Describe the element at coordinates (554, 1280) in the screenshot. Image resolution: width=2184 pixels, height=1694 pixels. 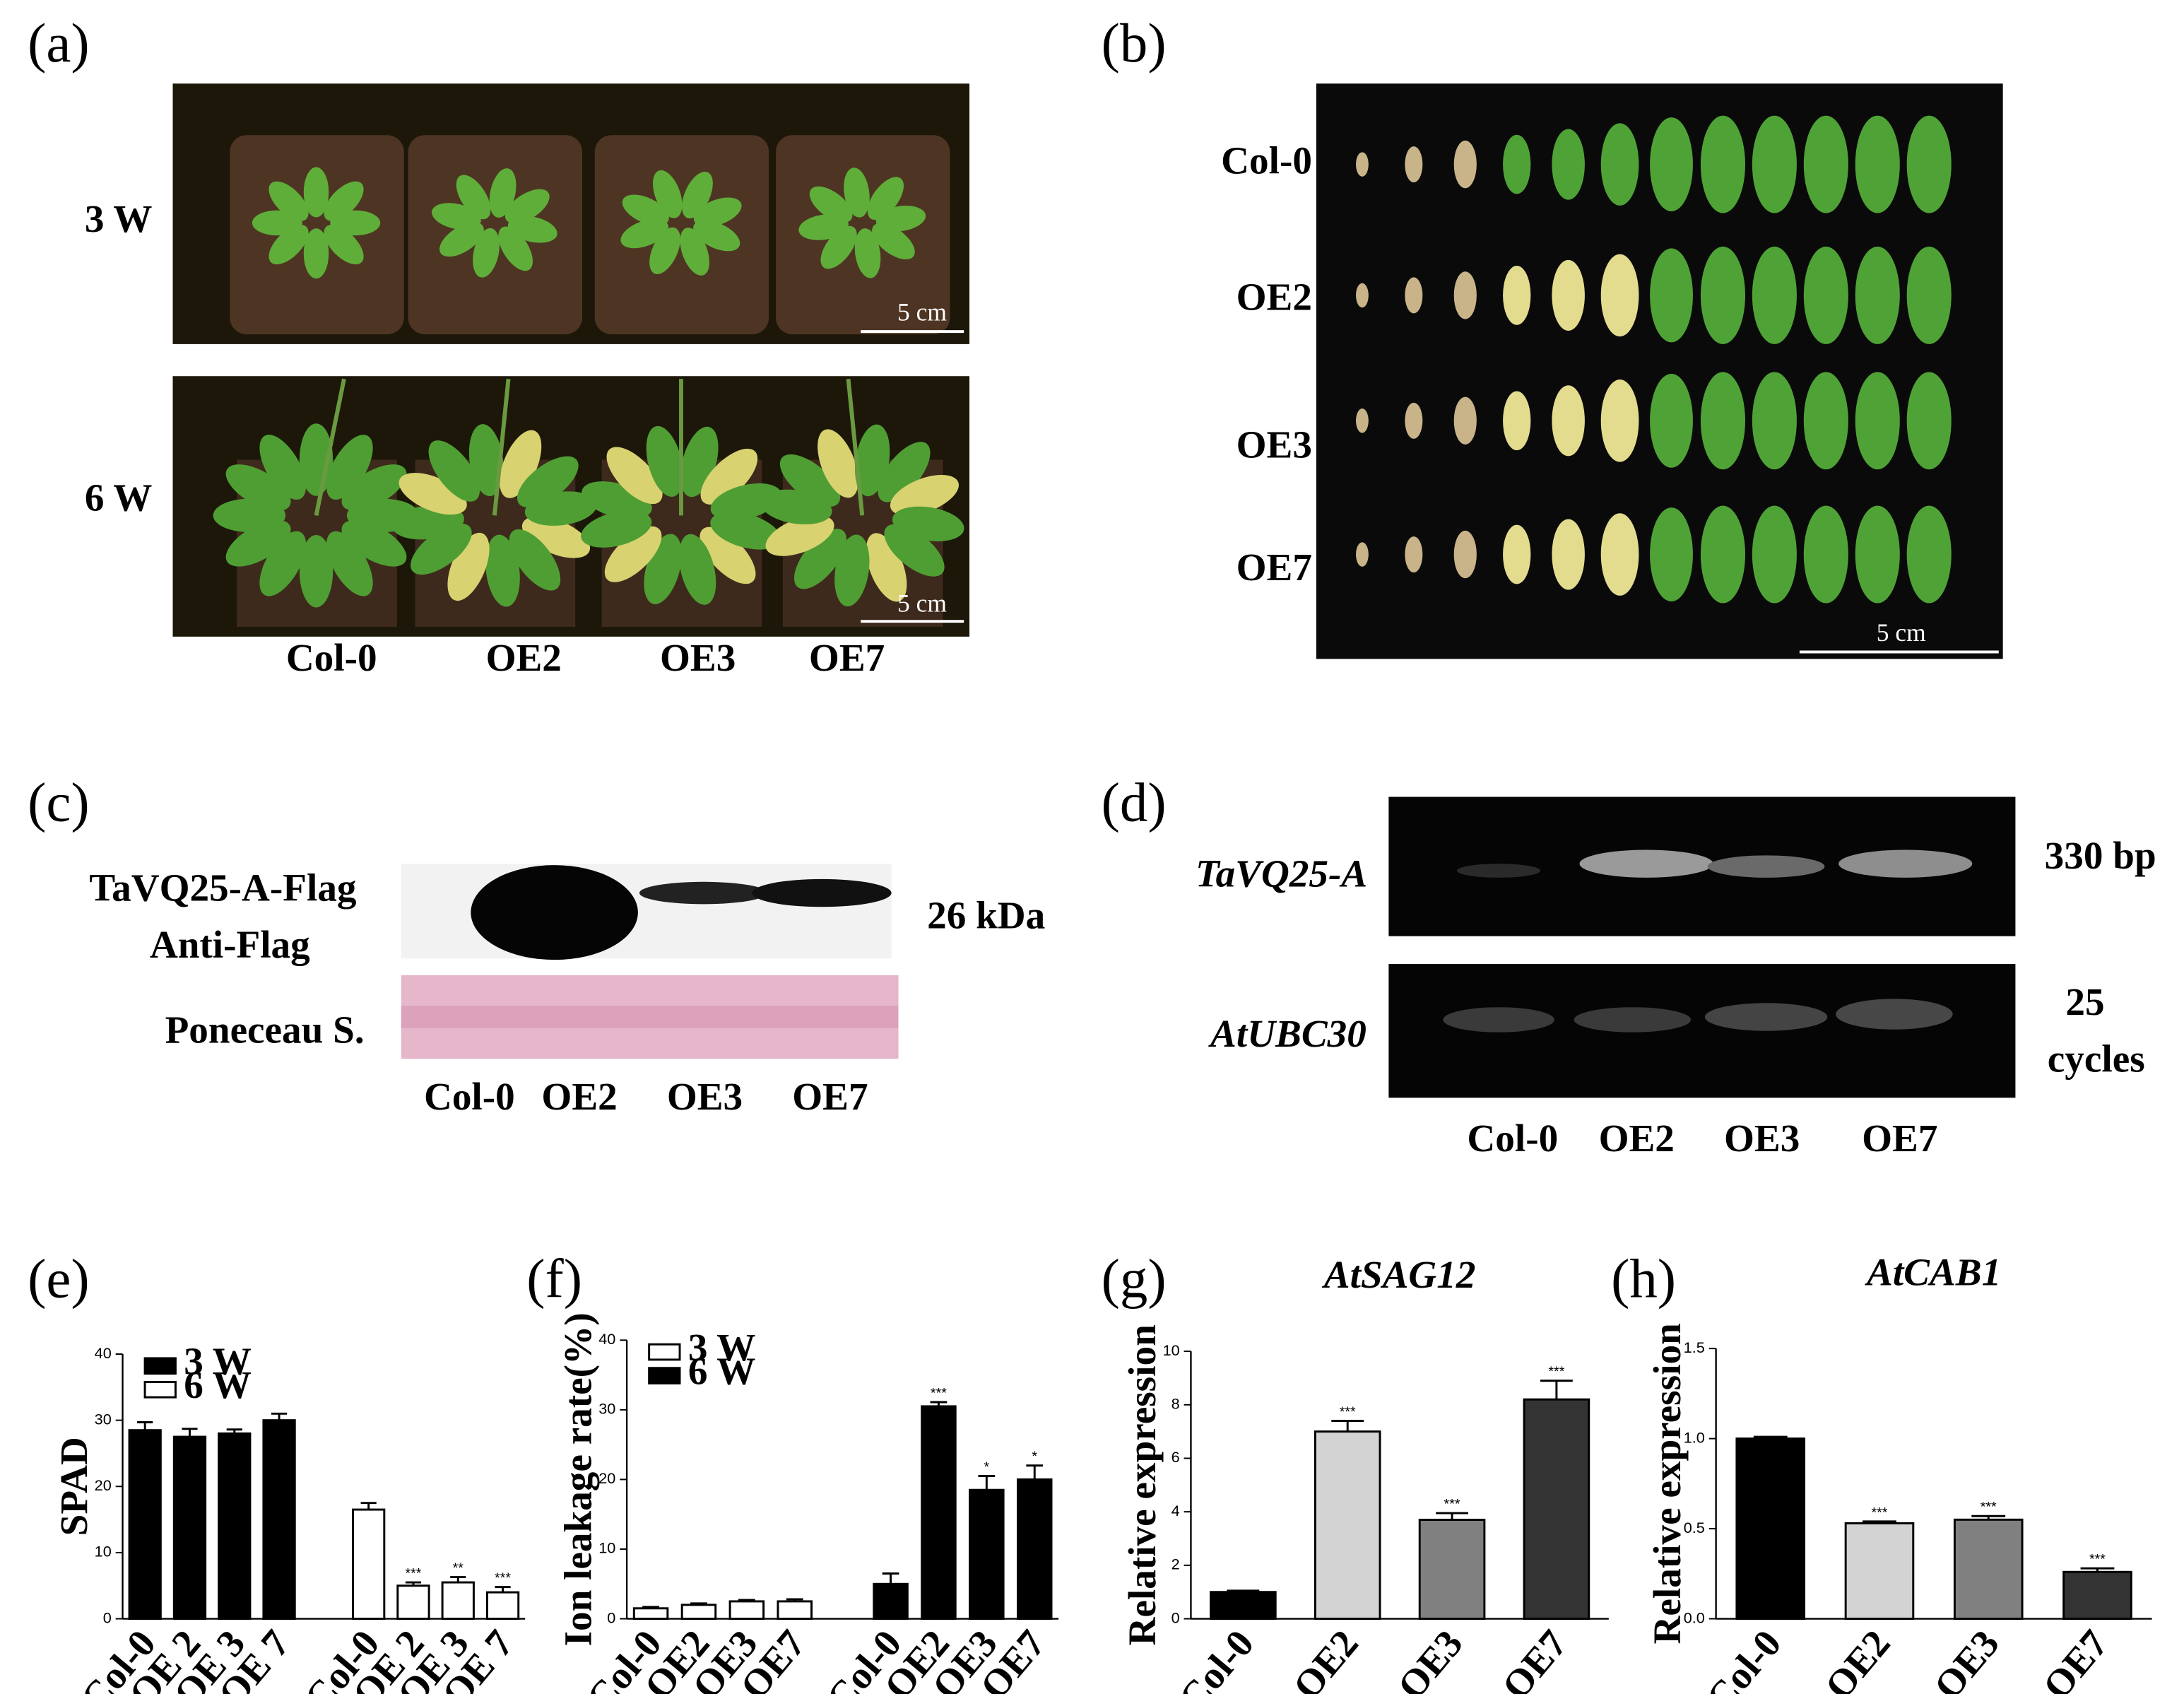
I see `panel-label: (f)` at that location.